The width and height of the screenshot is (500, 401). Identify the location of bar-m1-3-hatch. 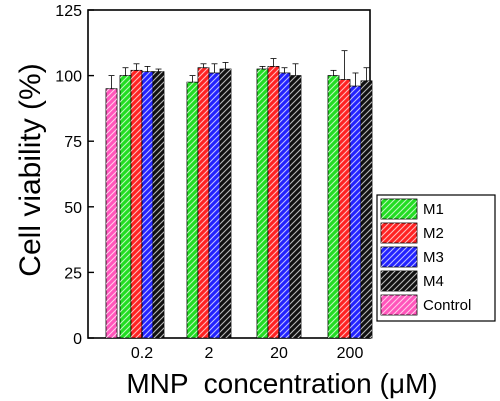
(333, 206).